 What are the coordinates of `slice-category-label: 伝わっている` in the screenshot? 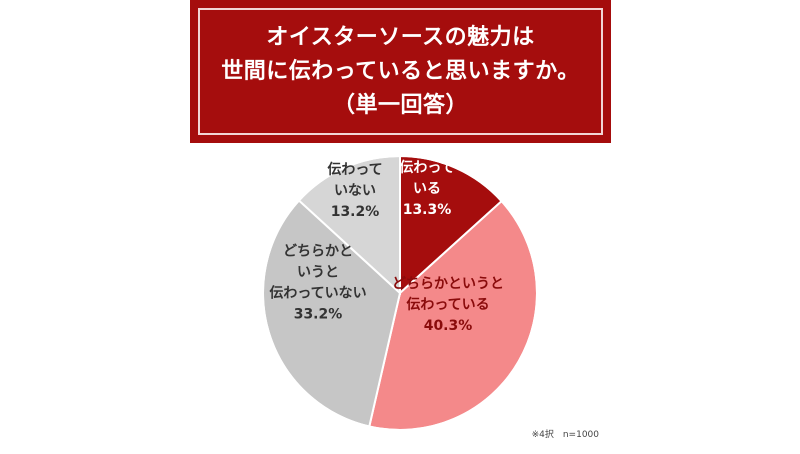 It's located at (447, 304).